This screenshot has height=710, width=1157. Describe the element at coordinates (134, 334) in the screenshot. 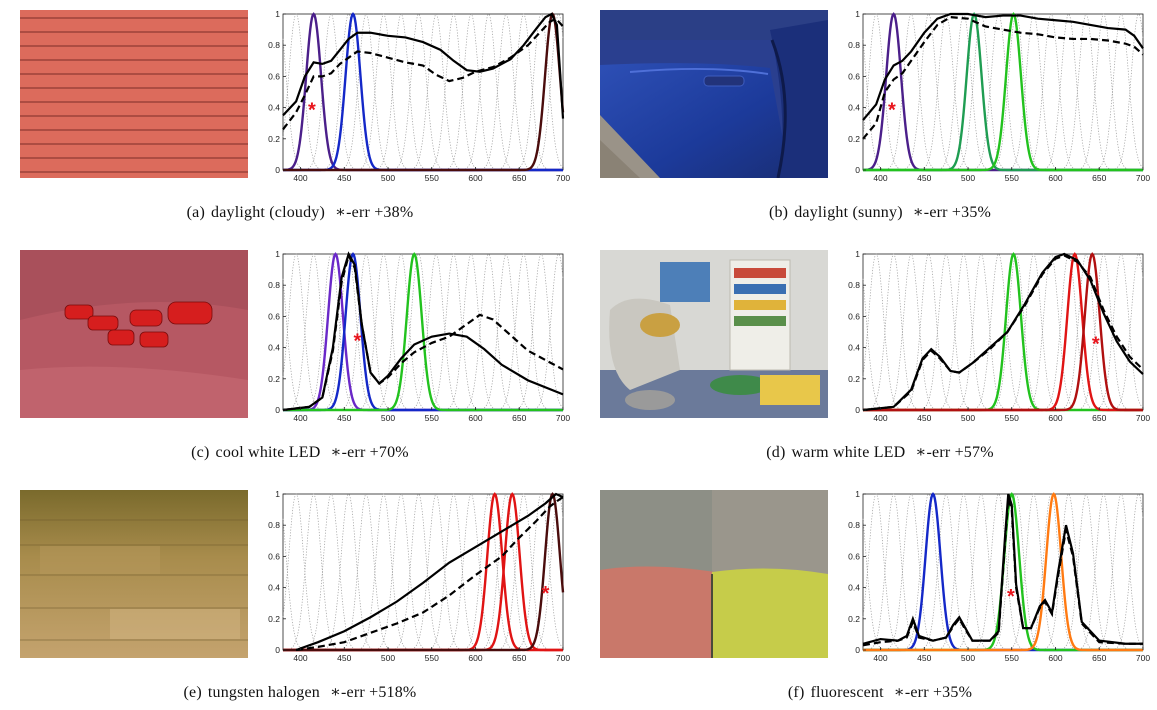

I see `scene-photo-c` at that location.